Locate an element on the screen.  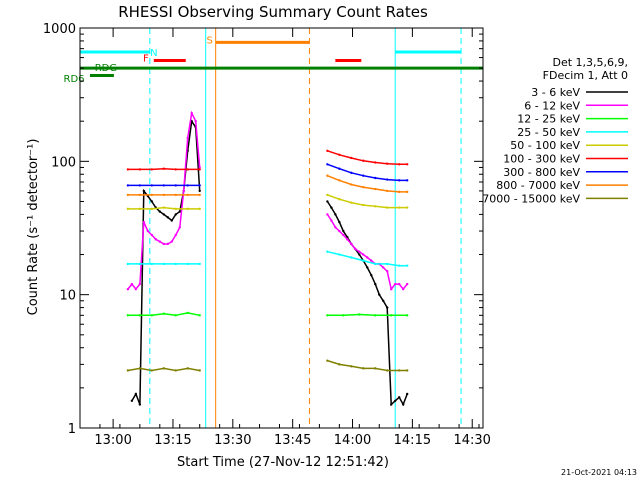
x-tick-label-5: 14:15 is located at coordinates (412, 440).